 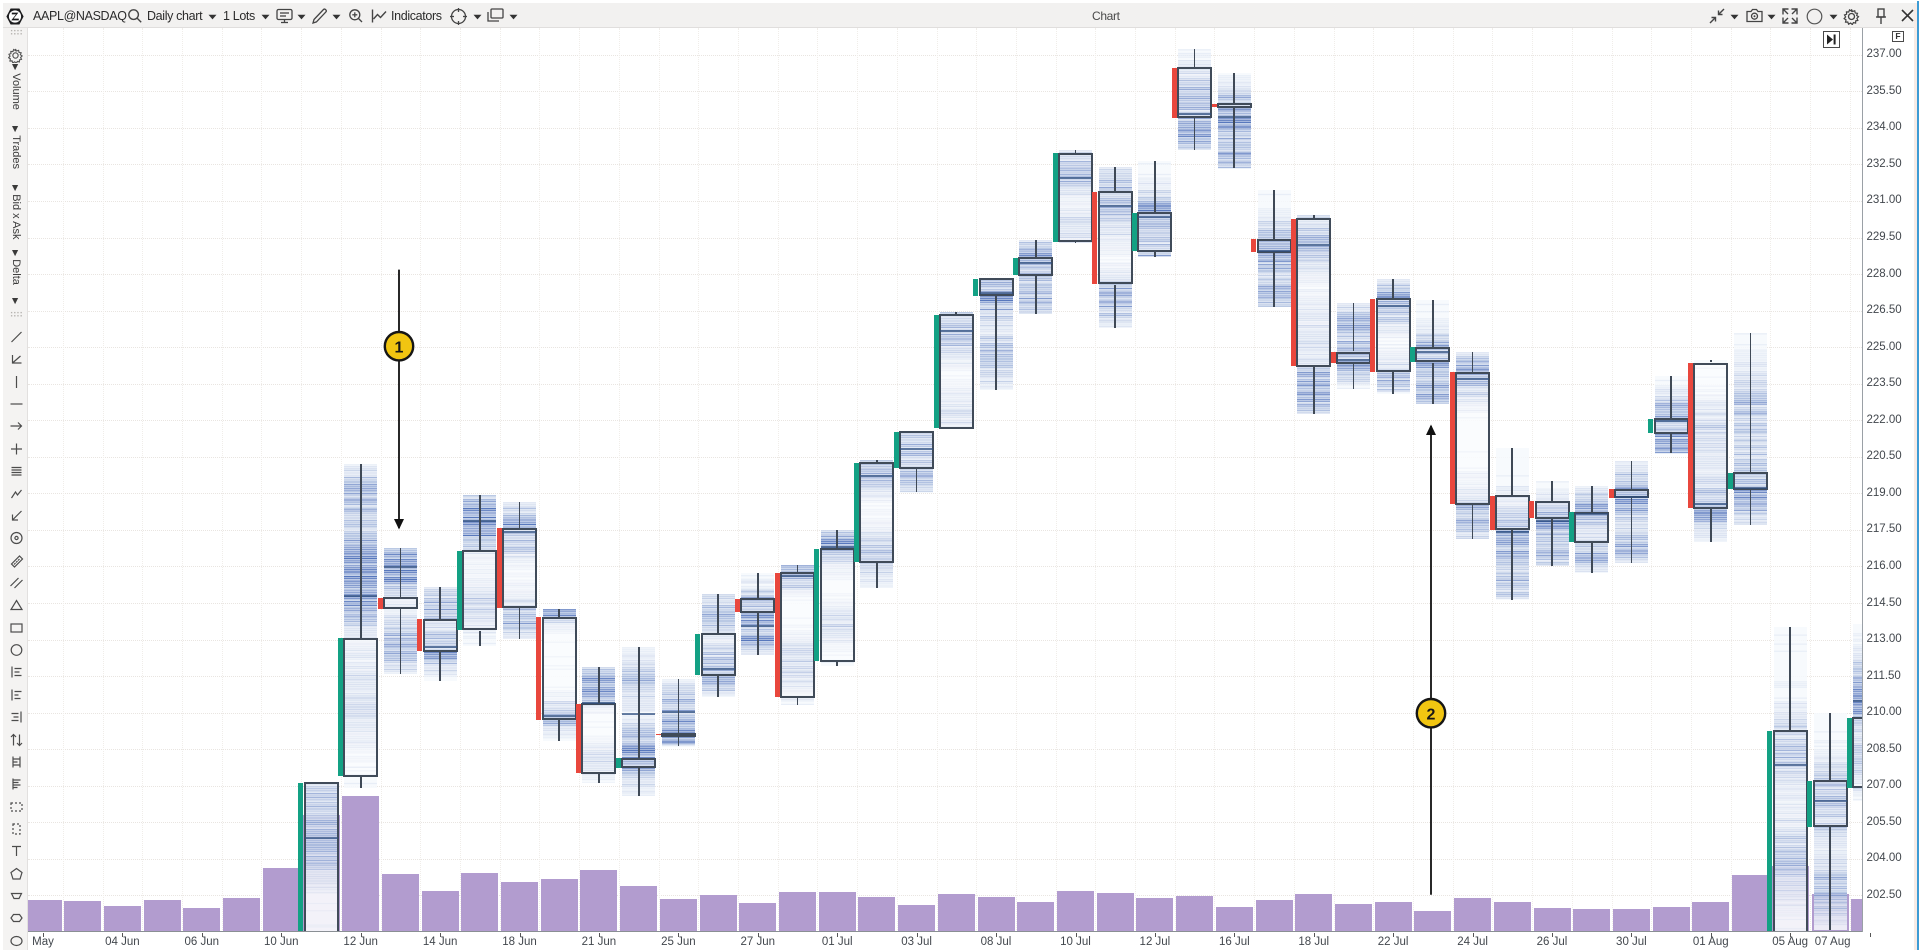 I want to click on svg-text: 2, so click(x=1431, y=715).